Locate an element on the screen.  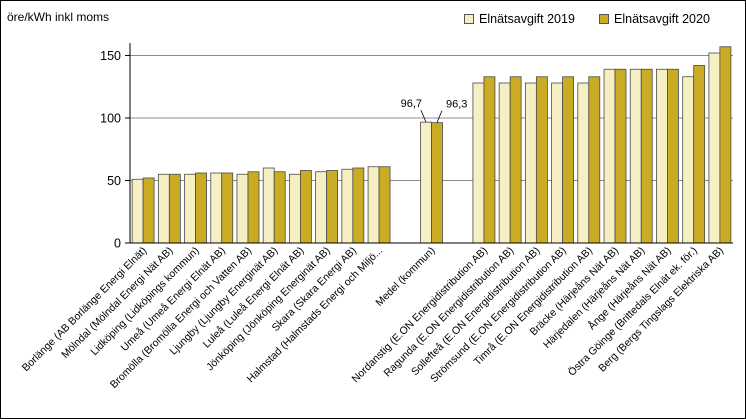
annotation-label: 96,3 is located at coordinates (456, 105).